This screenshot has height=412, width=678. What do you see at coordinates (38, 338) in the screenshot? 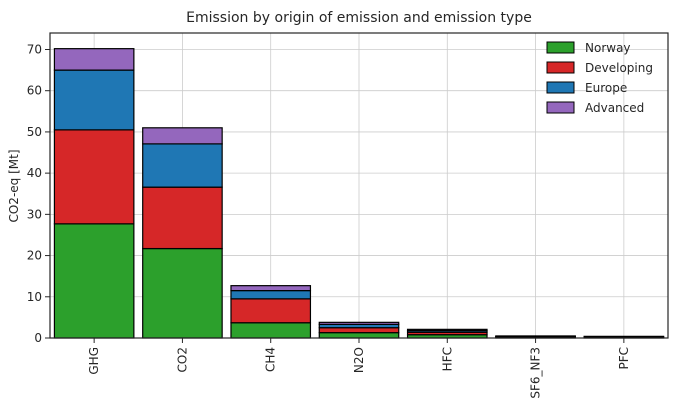
I see `y-tick-label: 0` at bounding box center [38, 338].